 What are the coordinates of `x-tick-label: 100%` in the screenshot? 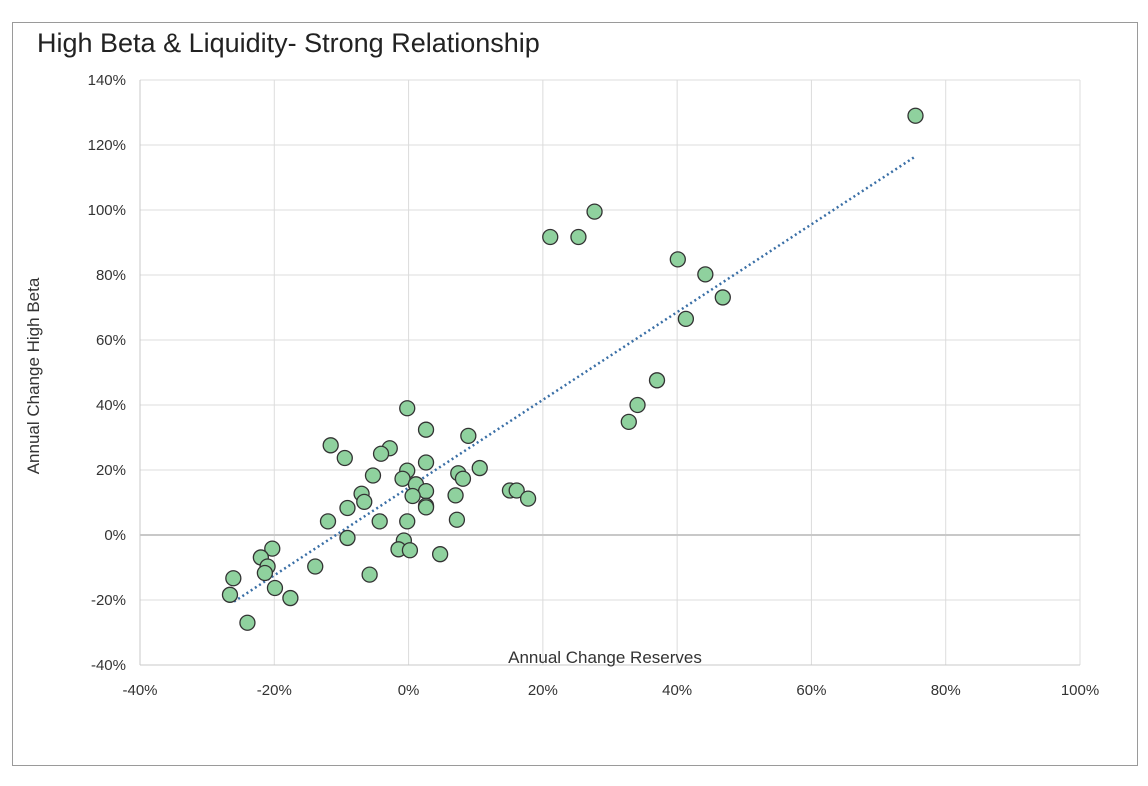 It's located at (1080, 690).